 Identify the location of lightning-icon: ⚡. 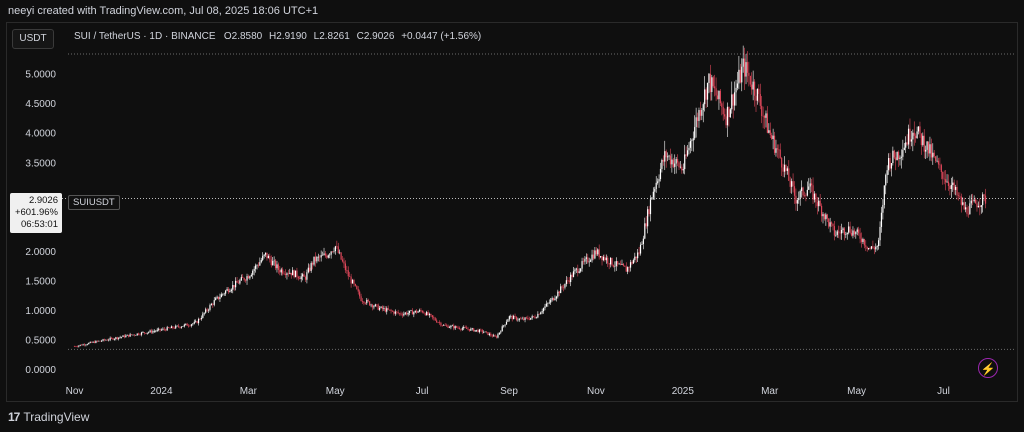
(988, 368).